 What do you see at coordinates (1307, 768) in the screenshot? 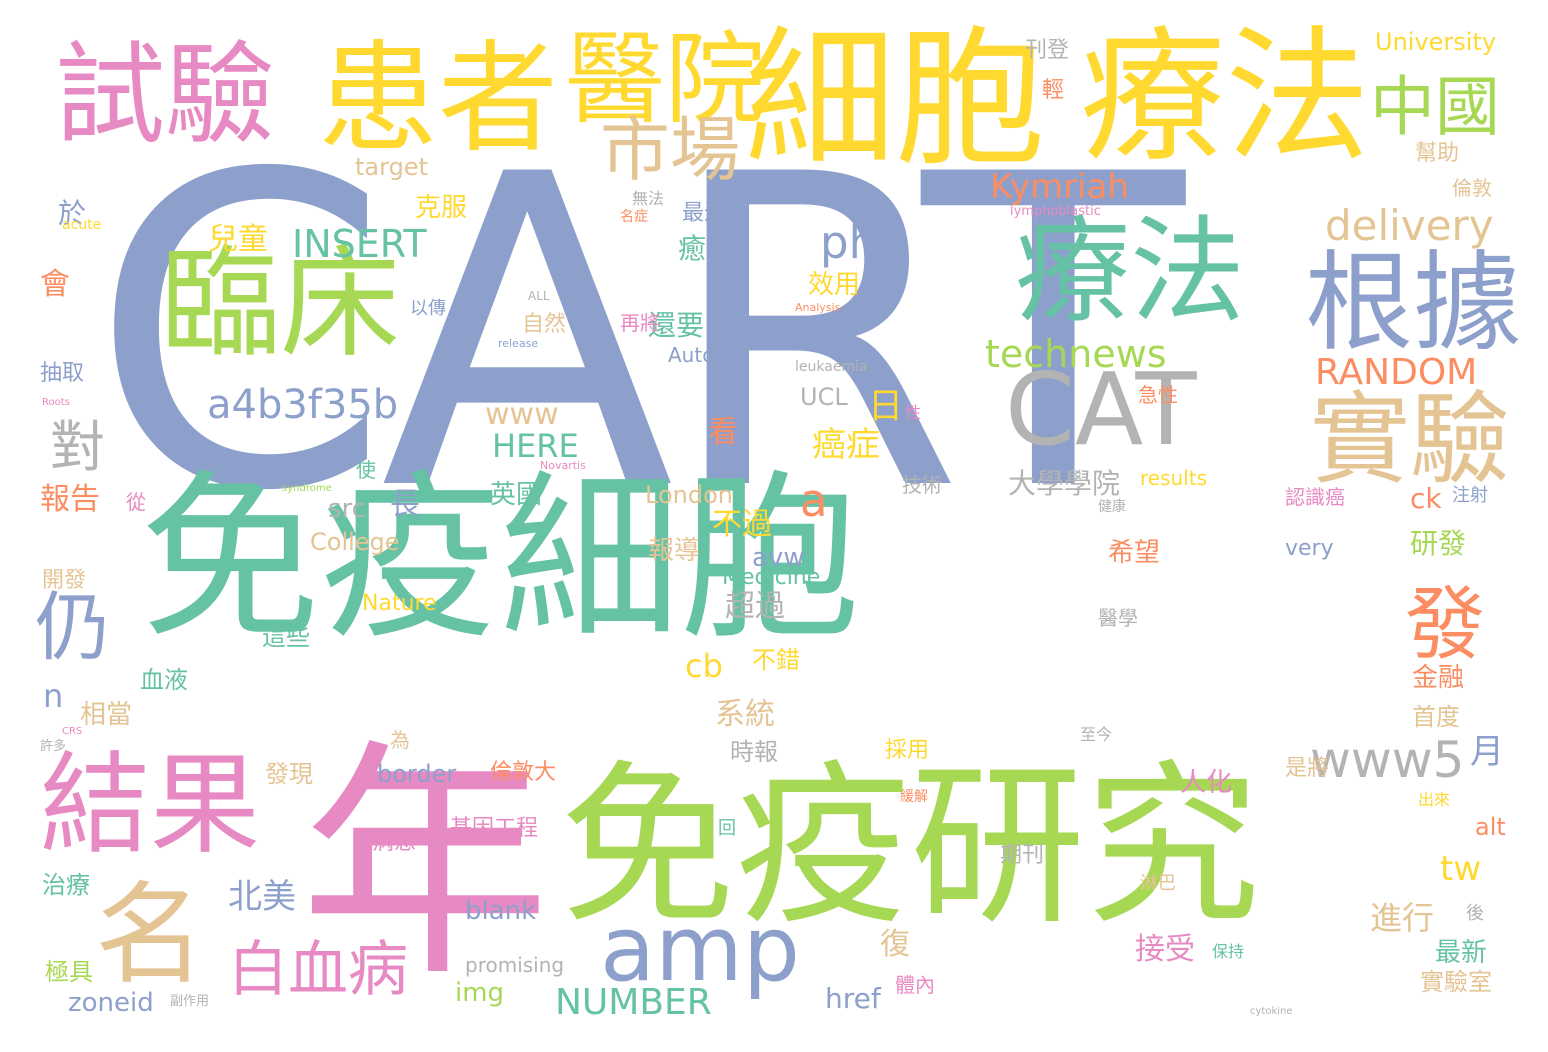
I see `word-shijiang: 是將` at bounding box center [1307, 768].